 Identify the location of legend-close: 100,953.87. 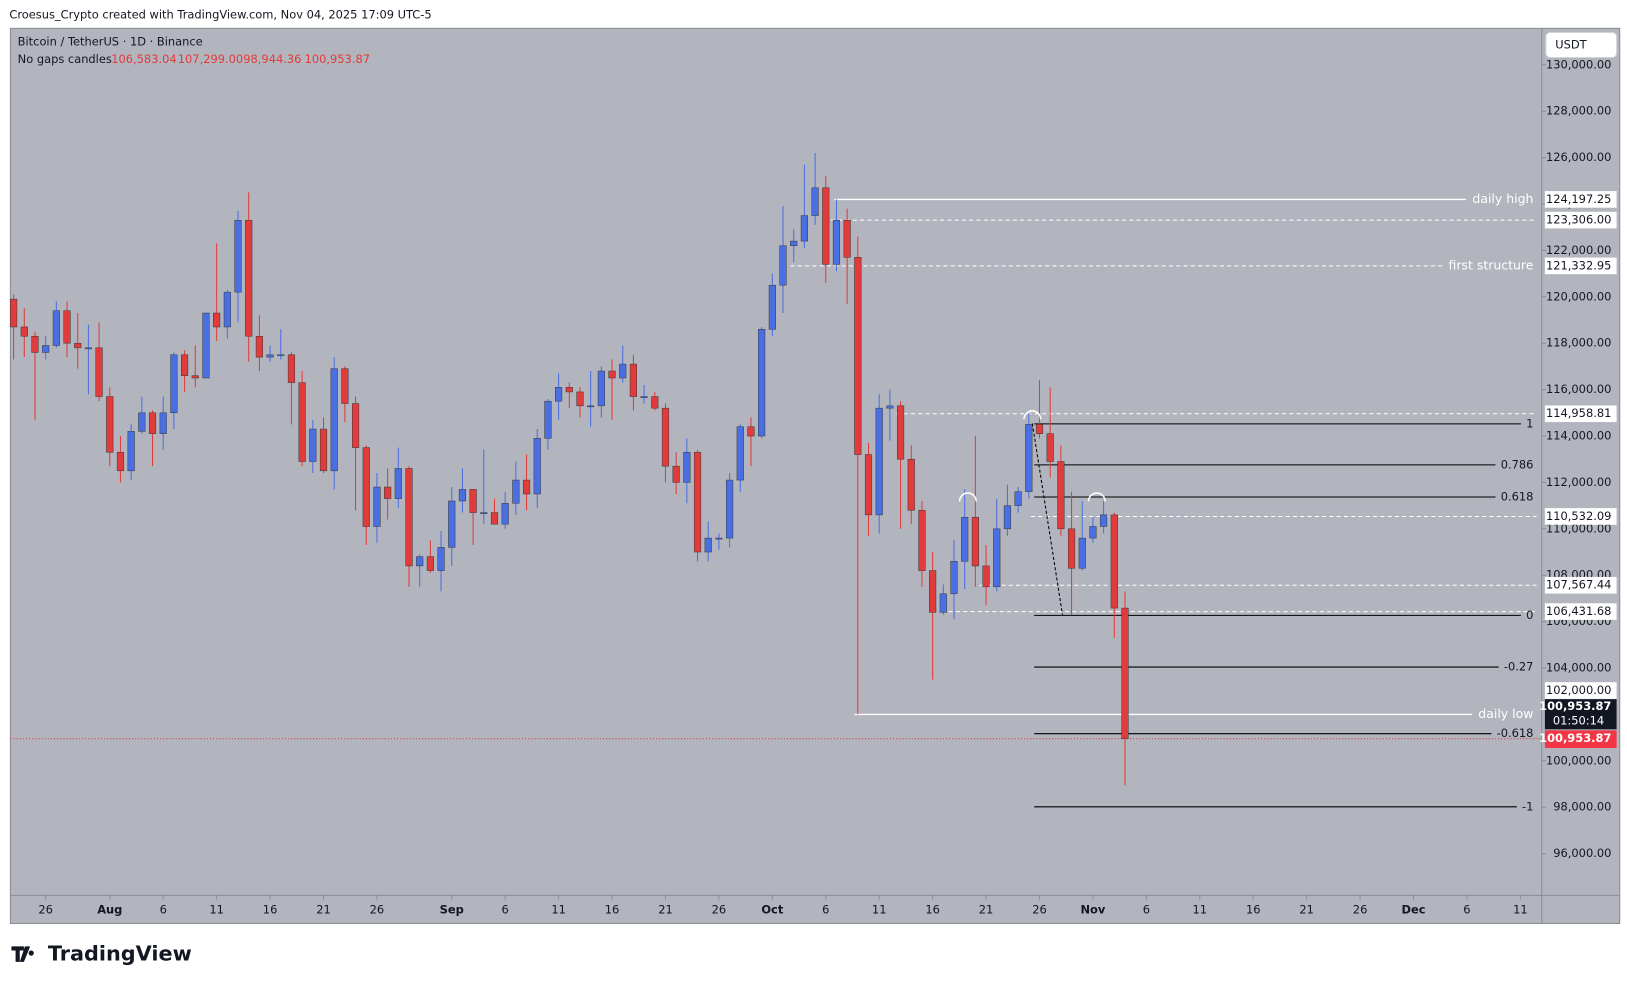
(337, 59).